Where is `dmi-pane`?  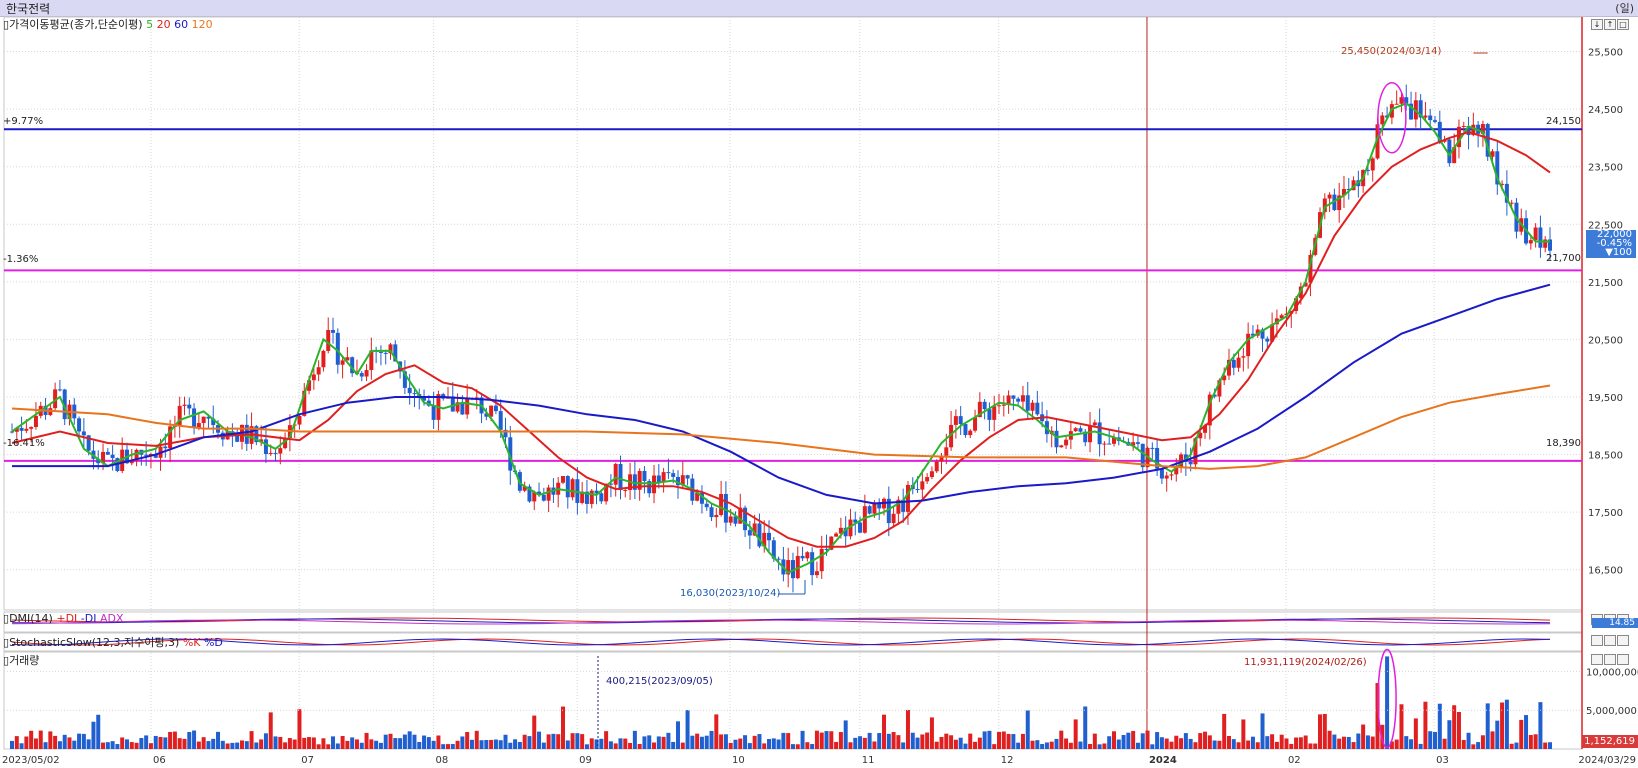 dmi-pane is located at coordinates (793, 622).